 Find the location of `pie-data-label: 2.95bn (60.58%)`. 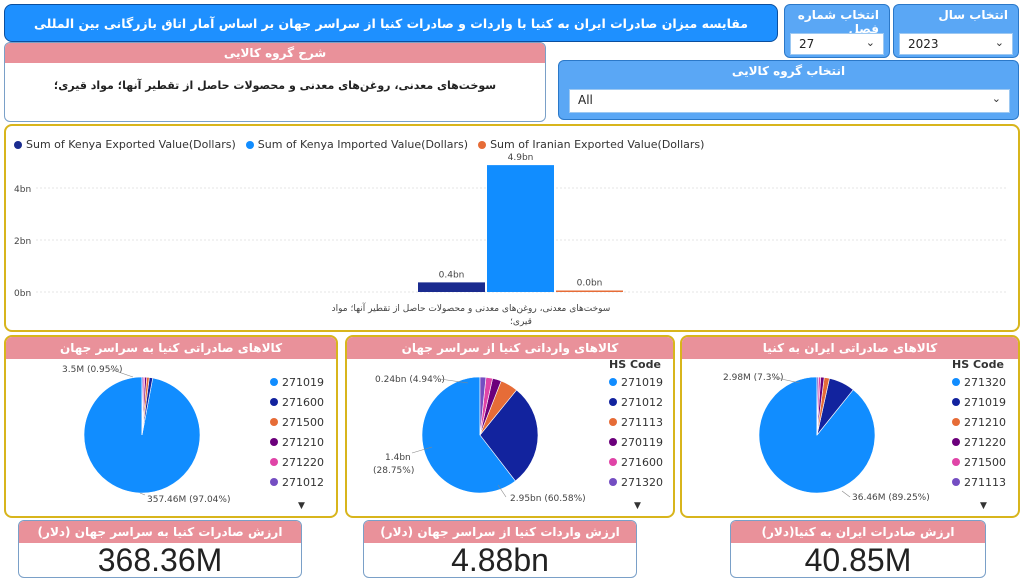

pie-data-label: 2.95bn (60.58%) is located at coordinates (548, 499).